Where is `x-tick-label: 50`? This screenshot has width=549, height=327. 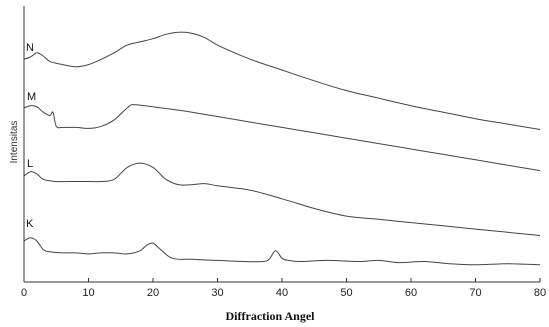
x-tick-label: 50 is located at coordinates (346, 293).